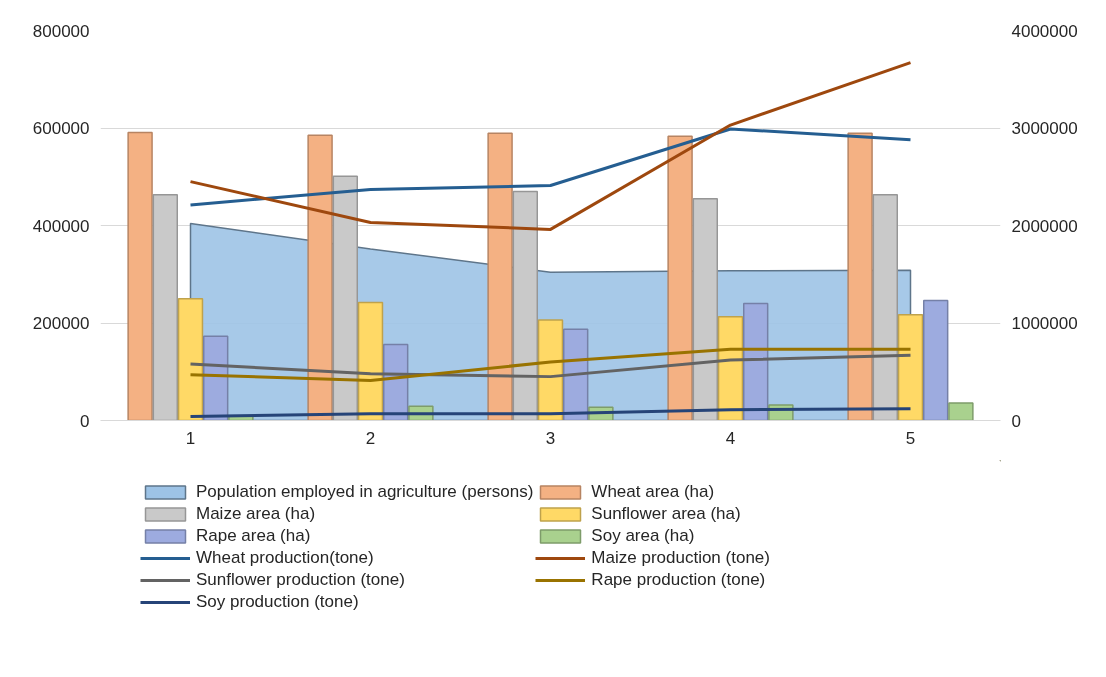 The height and width of the screenshot is (677, 1106). Describe the element at coordinates (85, 421) in the screenshot. I see `y-tick-label: 0` at that location.